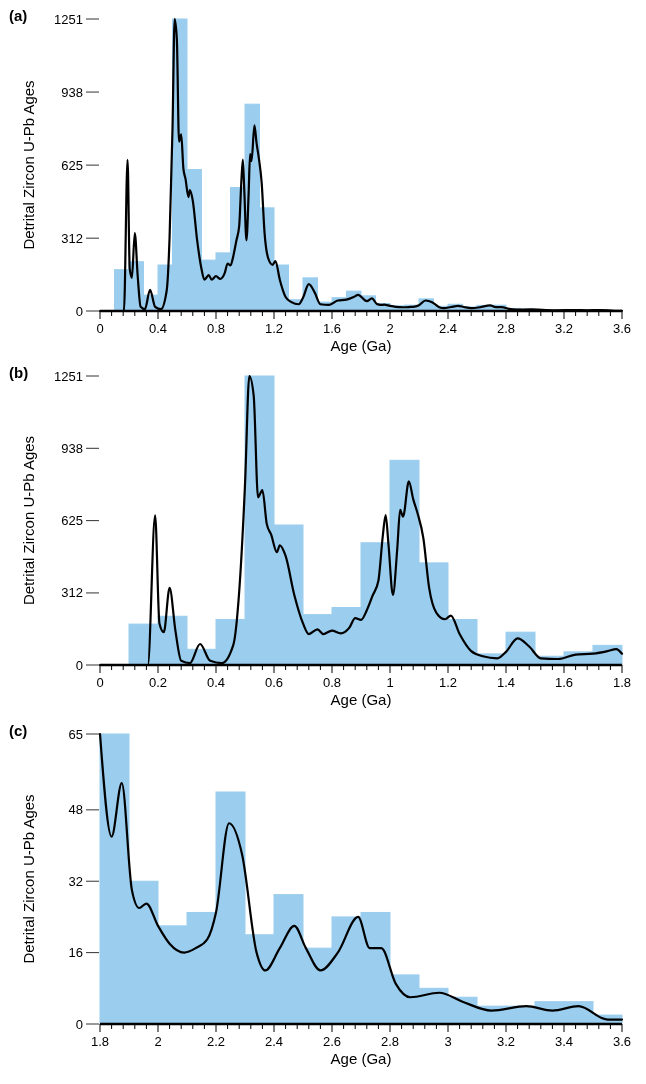  What do you see at coordinates (75, 881) in the screenshot?
I see `y-tick-label: 32` at bounding box center [75, 881].